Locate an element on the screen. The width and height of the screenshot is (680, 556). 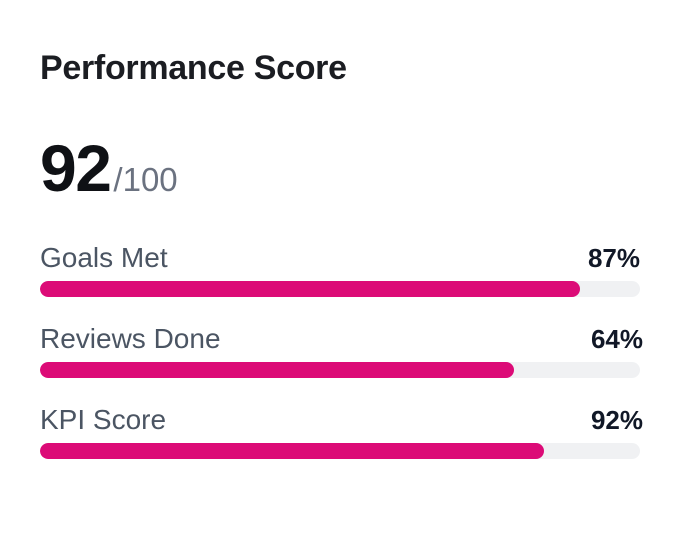
metric-kpi-score: KPI Score 92% is located at coordinates (341, 427).